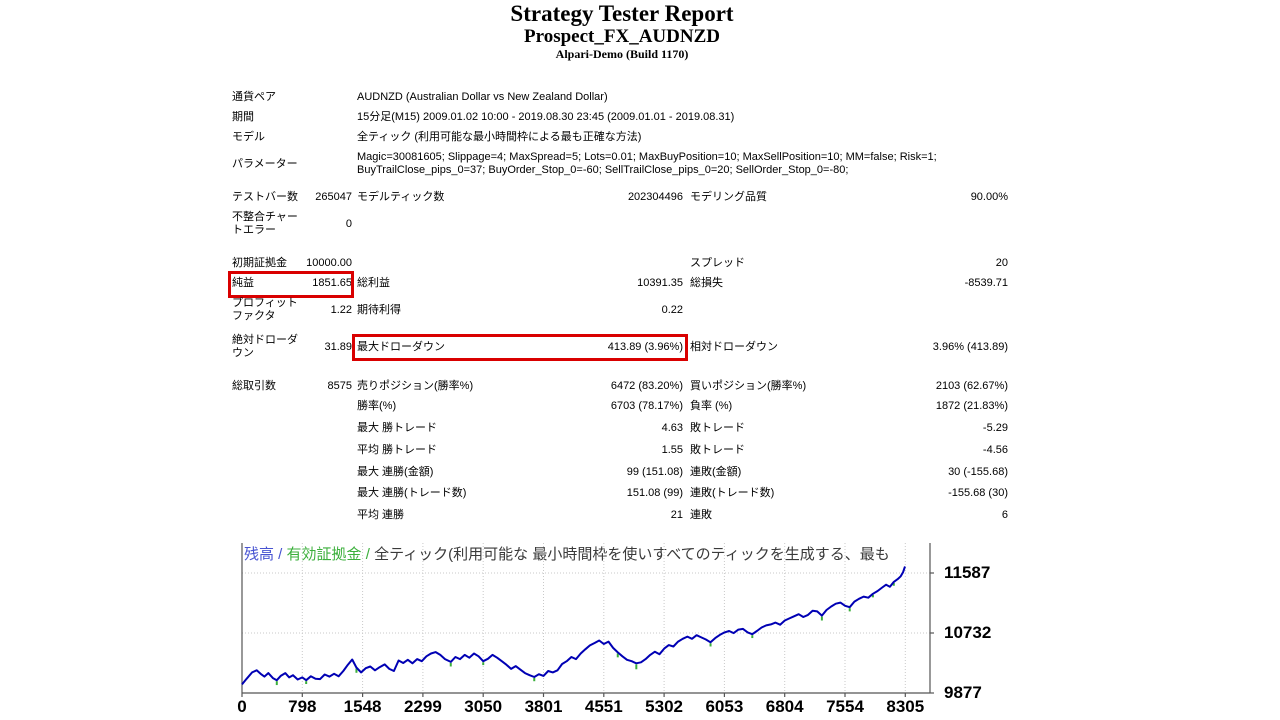 Image resolution: width=1280 pixels, height=720 pixels. Describe the element at coordinates (716, 472) in the screenshot. I see `report-label: 連敗(金額)` at that location.